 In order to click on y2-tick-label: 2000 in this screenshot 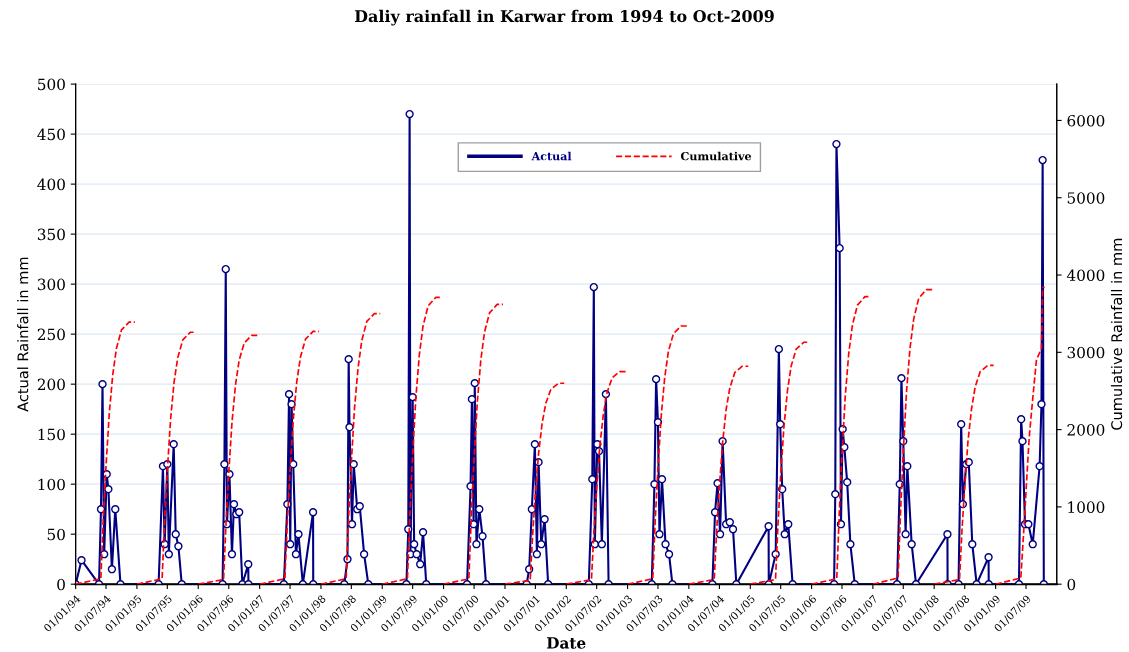, I will do `click(1086, 430)`.